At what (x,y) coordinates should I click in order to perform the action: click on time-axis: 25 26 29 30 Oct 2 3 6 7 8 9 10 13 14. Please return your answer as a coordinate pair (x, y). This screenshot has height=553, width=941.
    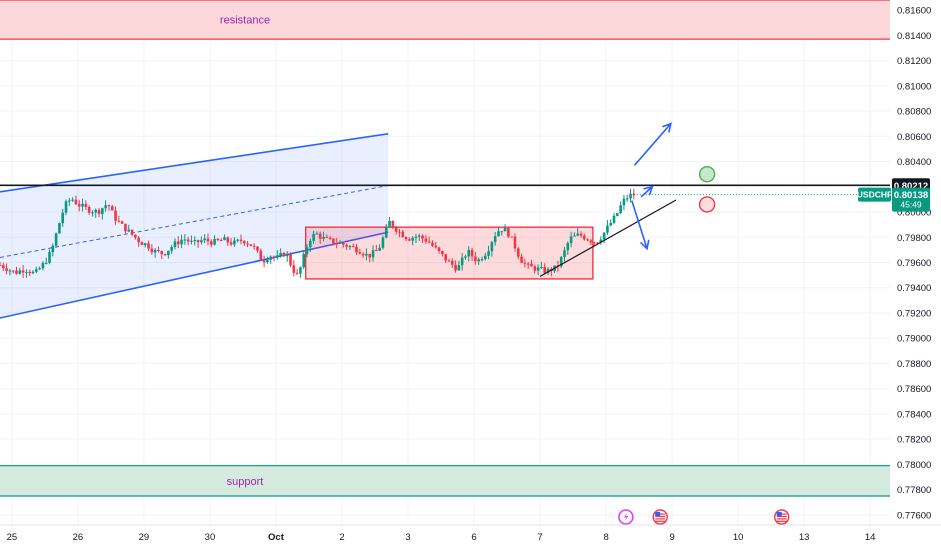
    Looking at the image, I should click on (470, 536).